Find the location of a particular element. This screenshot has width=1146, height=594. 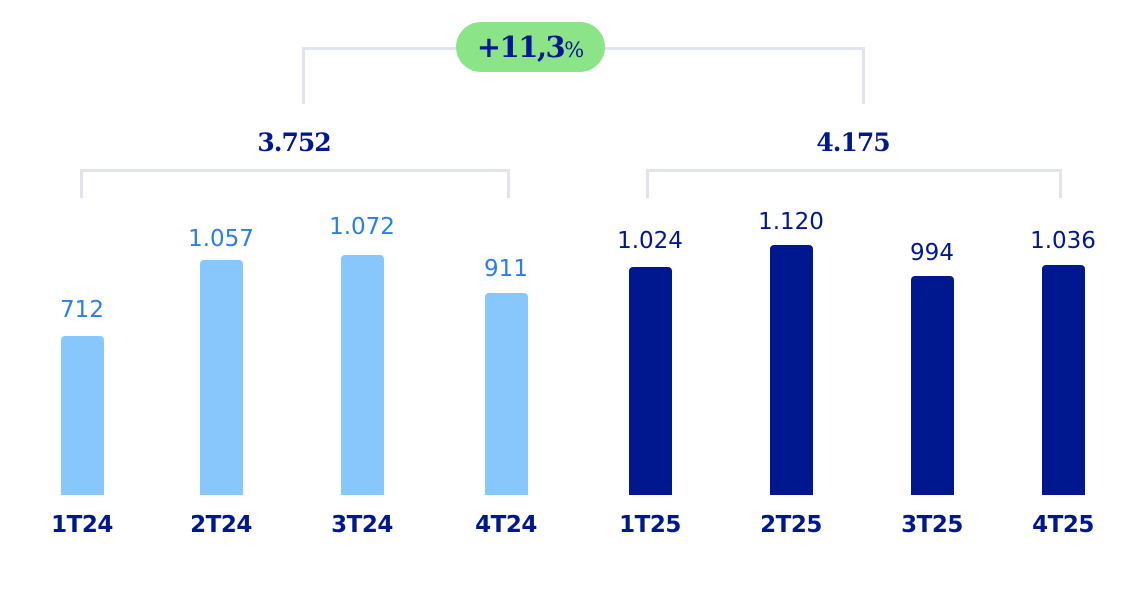

value-label-4T25: 1.036 is located at coordinates (1063, 241).